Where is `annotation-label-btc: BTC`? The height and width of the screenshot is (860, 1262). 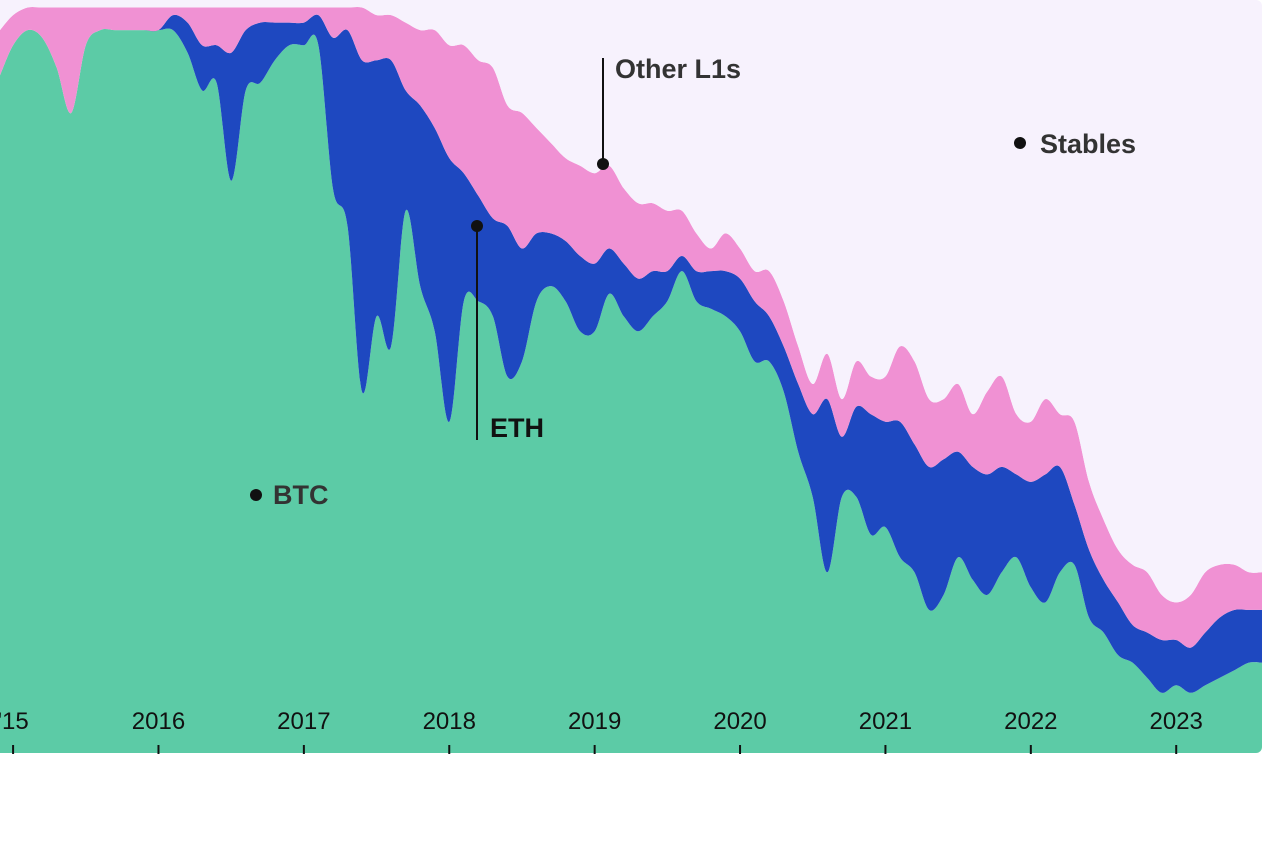
annotation-label-btc: BTC is located at coordinates (301, 495).